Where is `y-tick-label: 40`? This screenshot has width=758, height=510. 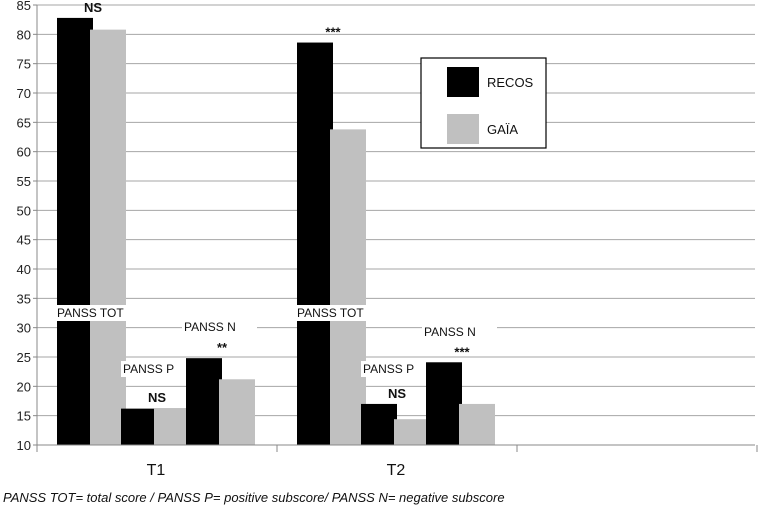
y-tick-label: 40 is located at coordinates (24, 269).